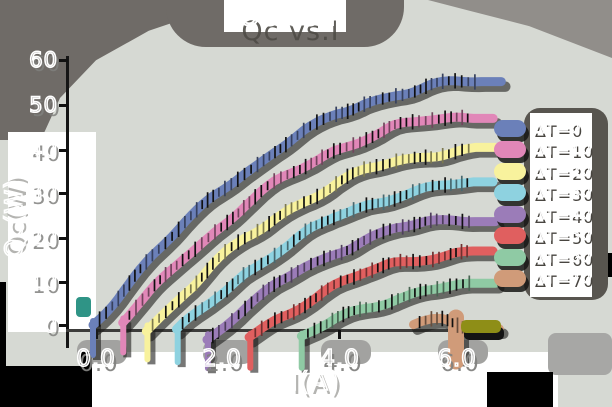  I want to click on legend-label: ΔT=60, so click(562, 256).